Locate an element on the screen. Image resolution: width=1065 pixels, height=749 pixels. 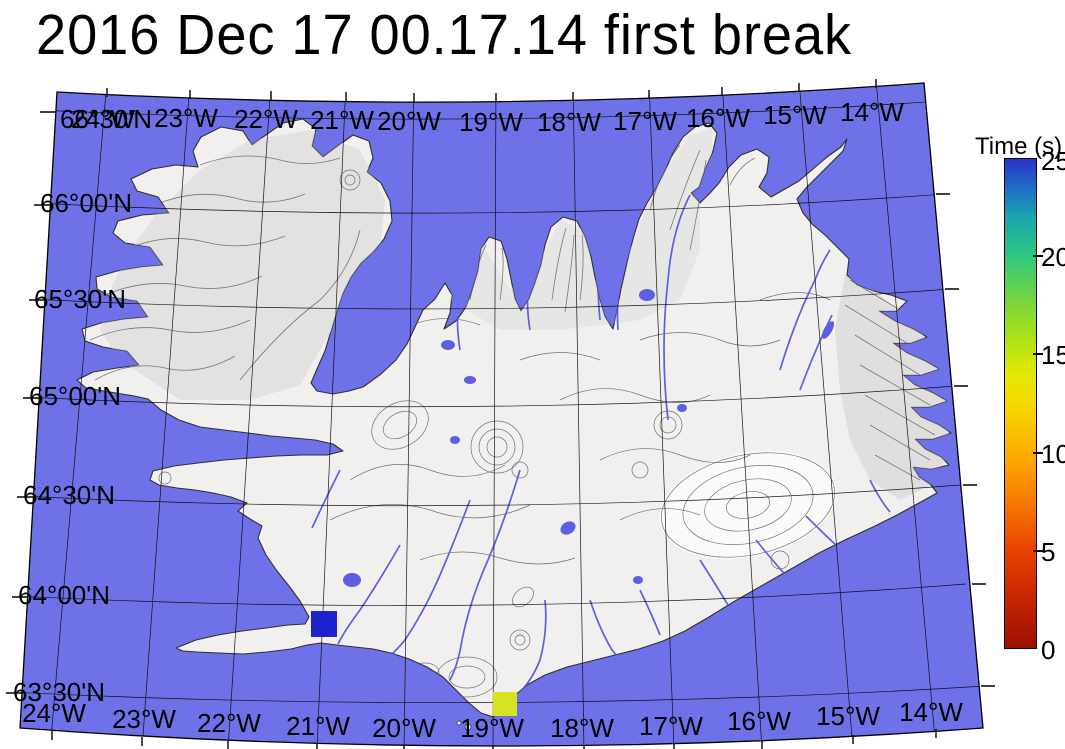
station-marker-south is located at coordinates (505, 704).